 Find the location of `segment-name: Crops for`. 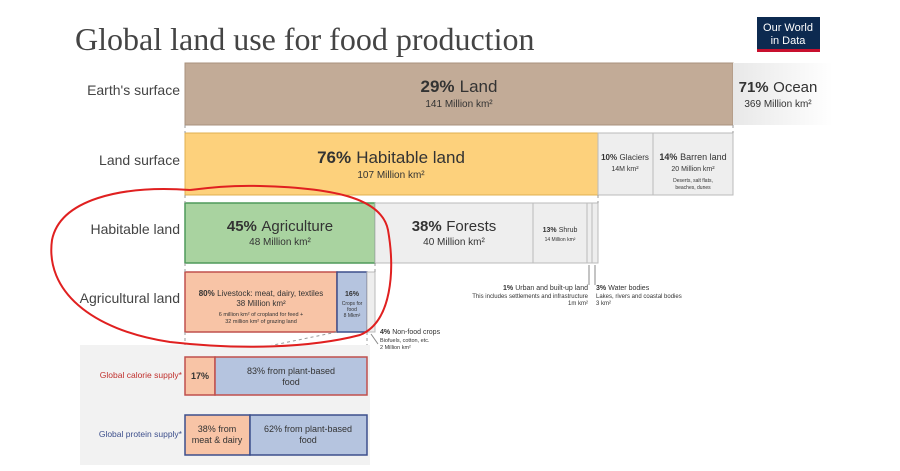

segment-name: Crops for is located at coordinates (352, 304).